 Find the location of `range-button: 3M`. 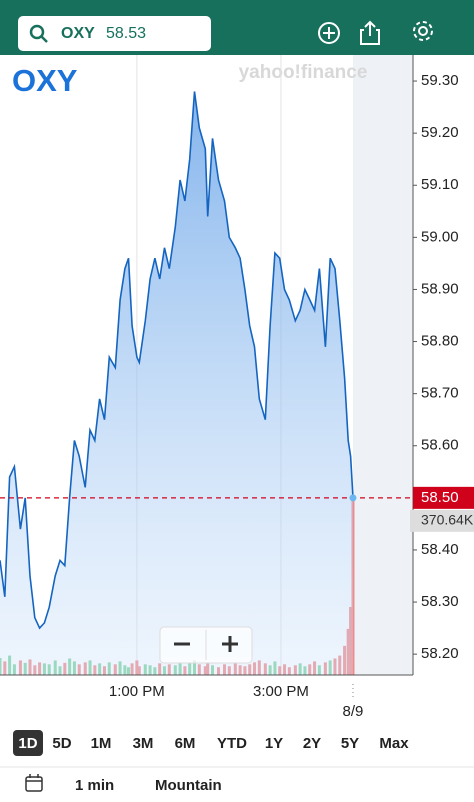

range-button: 3M is located at coordinates (143, 743).